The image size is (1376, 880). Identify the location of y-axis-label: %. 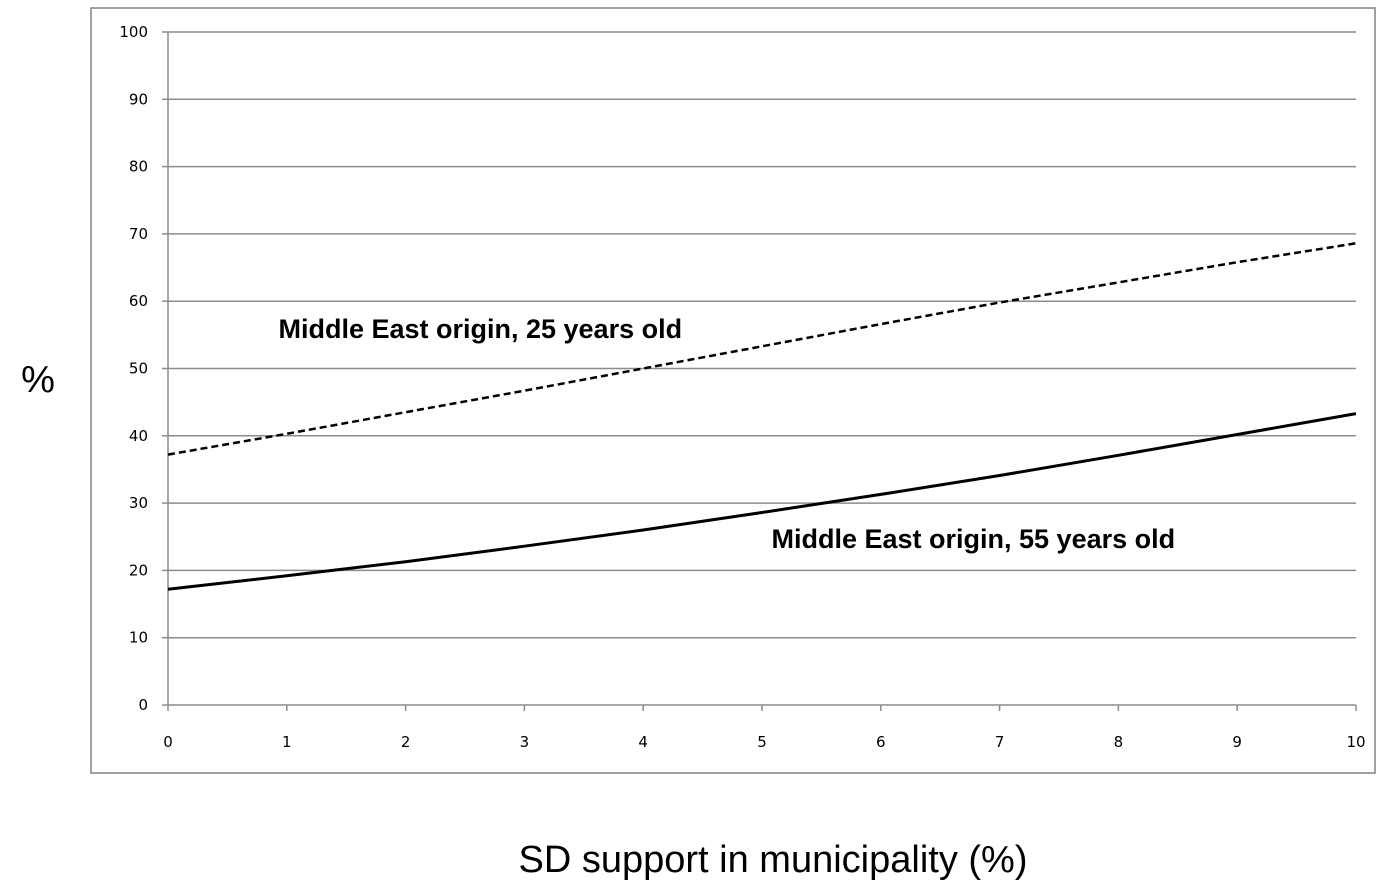
(38, 380).